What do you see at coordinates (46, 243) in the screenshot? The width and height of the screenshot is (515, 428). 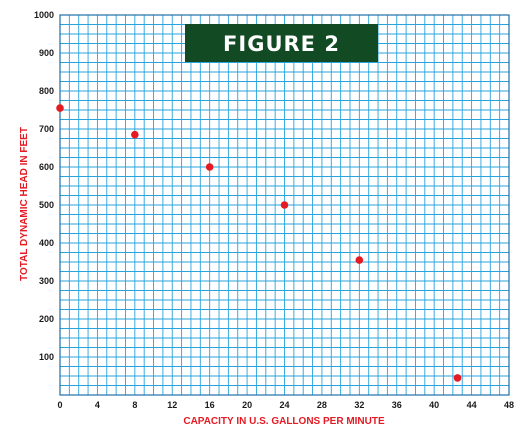 I see `y-tick-label: 400` at bounding box center [46, 243].